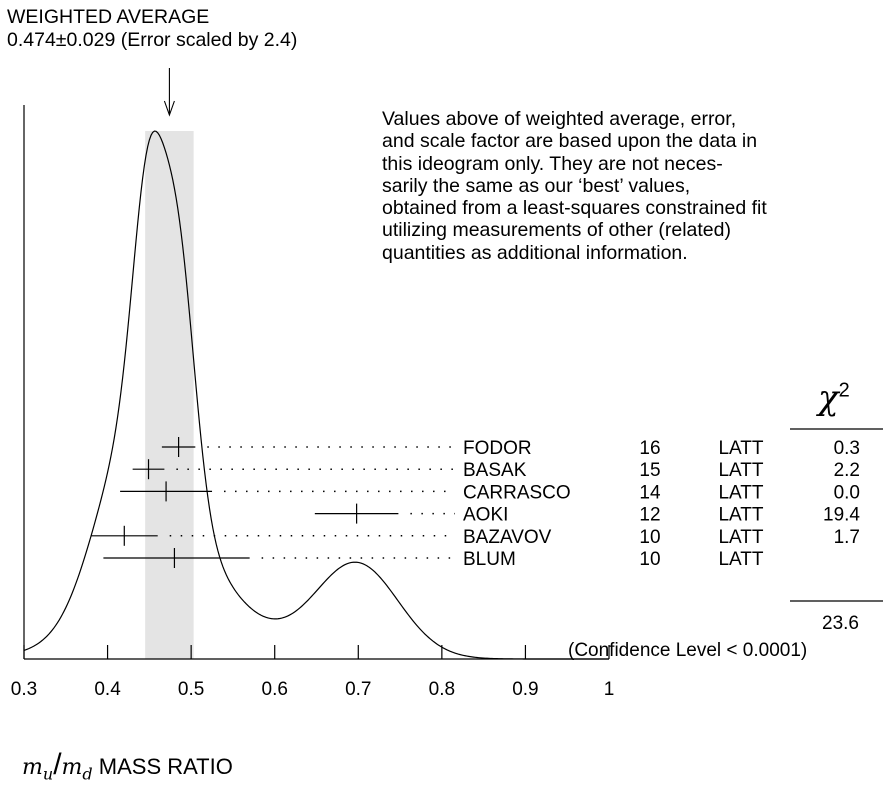  What do you see at coordinates (841, 515) in the screenshot?
I see `chi2-value: 19.4` at bounding box center [841, 515].